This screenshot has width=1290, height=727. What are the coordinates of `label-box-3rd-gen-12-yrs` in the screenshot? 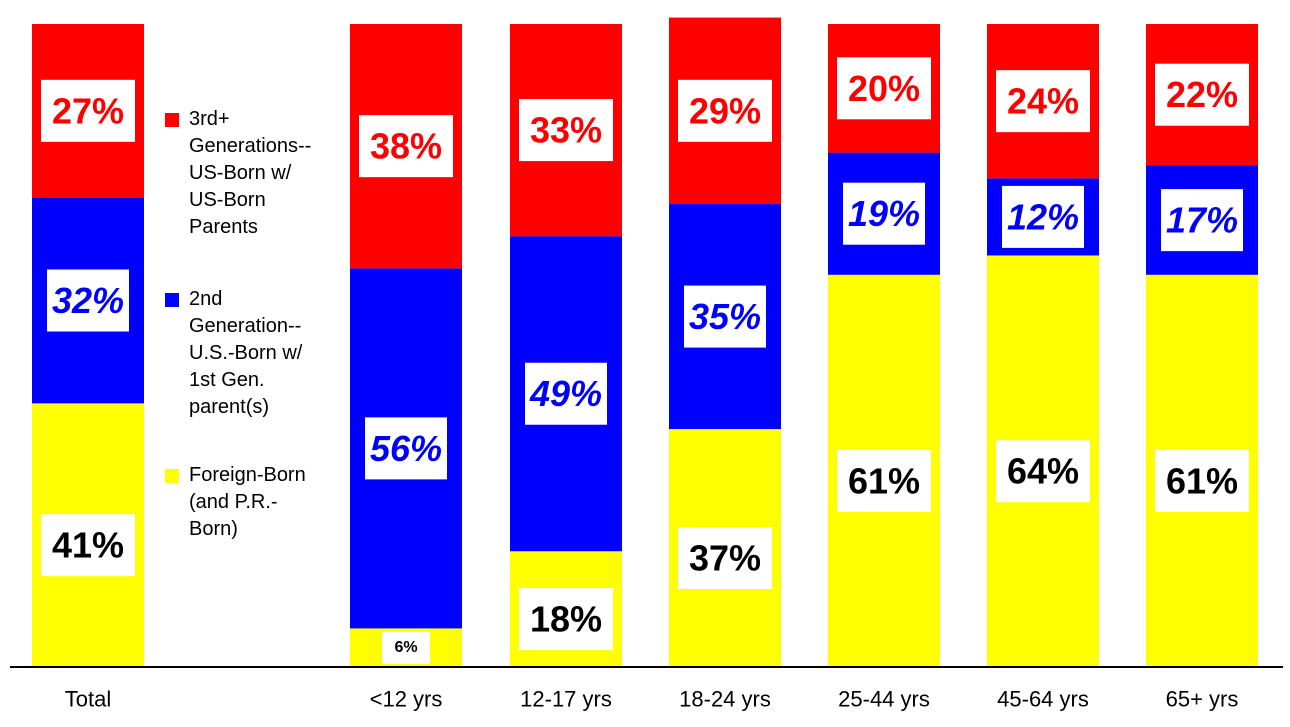 It's located at (406, 146).